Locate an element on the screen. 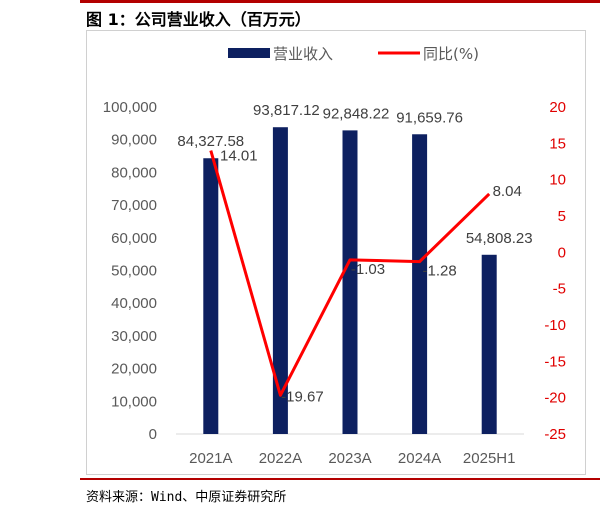 This screenshot has height=513, width=600. x-tick-label: 2025H1 is located at coordinates (489, 458).